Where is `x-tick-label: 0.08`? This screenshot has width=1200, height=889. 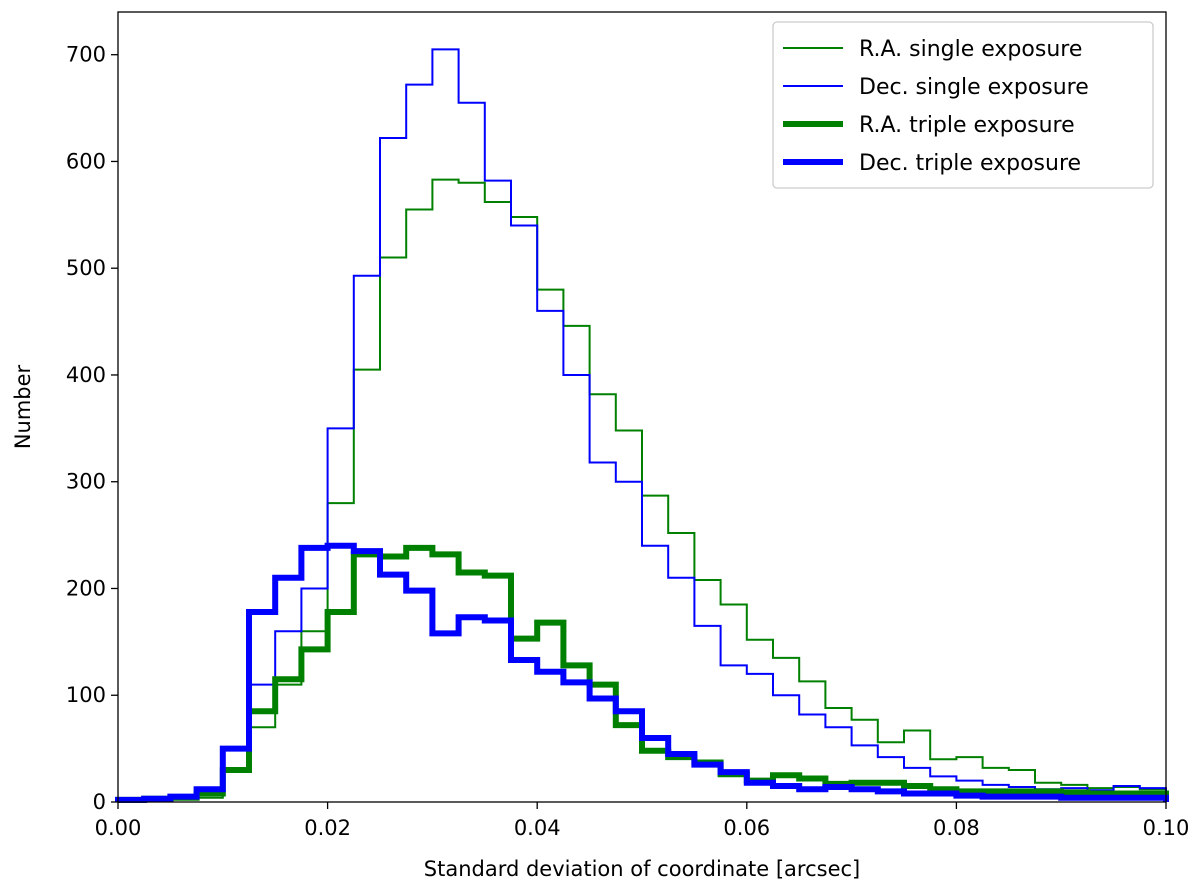 x-tick-label: 0.08 is located at coordinates (956, 828).